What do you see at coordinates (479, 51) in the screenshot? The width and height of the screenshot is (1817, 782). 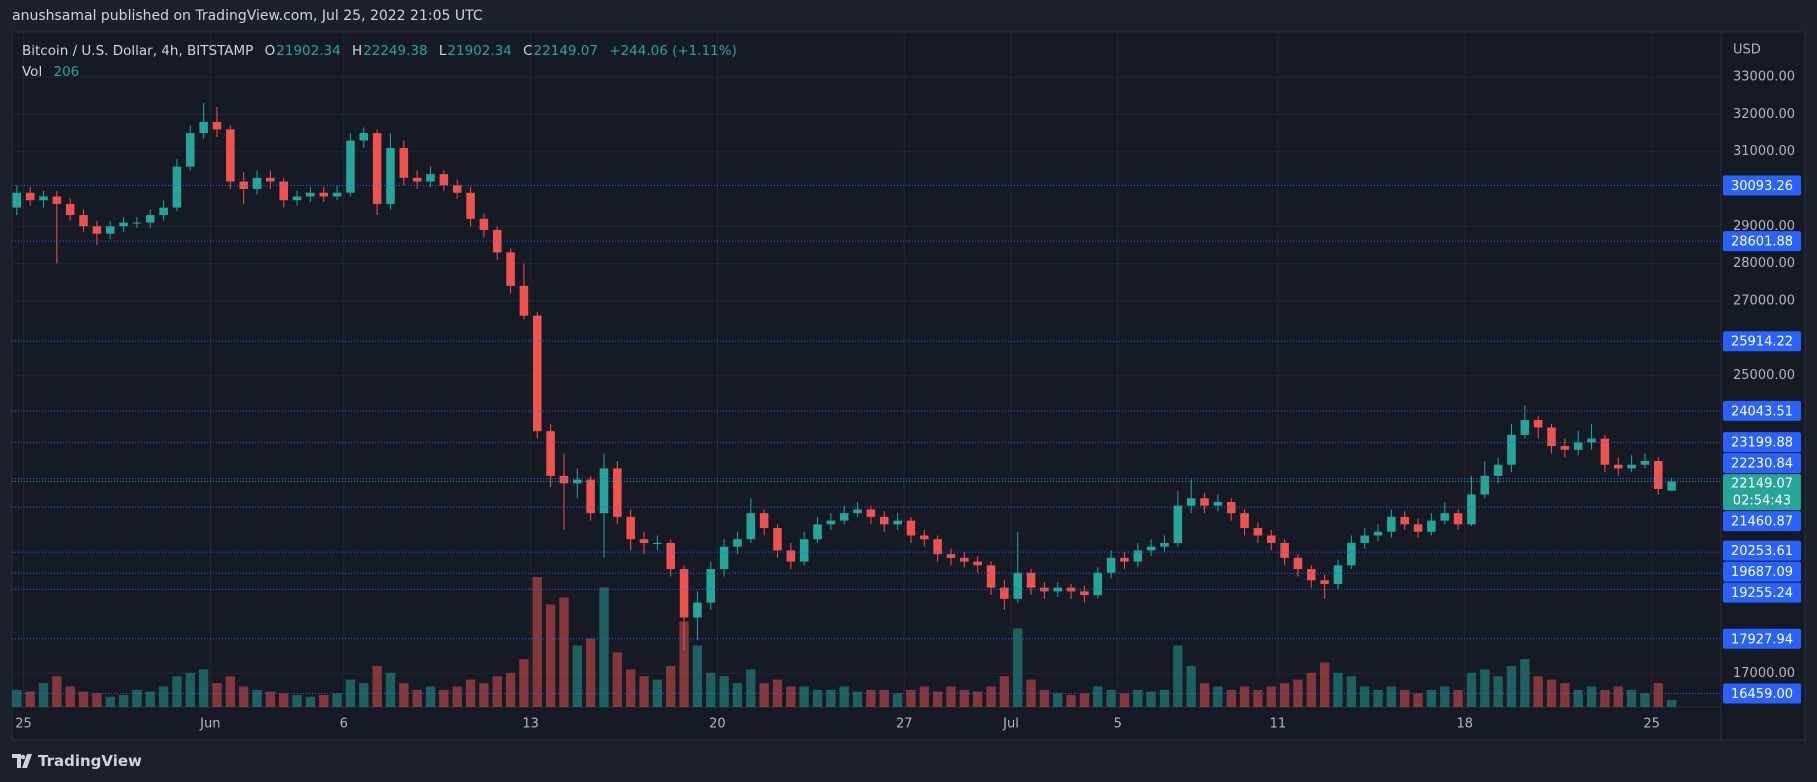 I see `legend-value: 21902.34` at bounding box center [479, 51].